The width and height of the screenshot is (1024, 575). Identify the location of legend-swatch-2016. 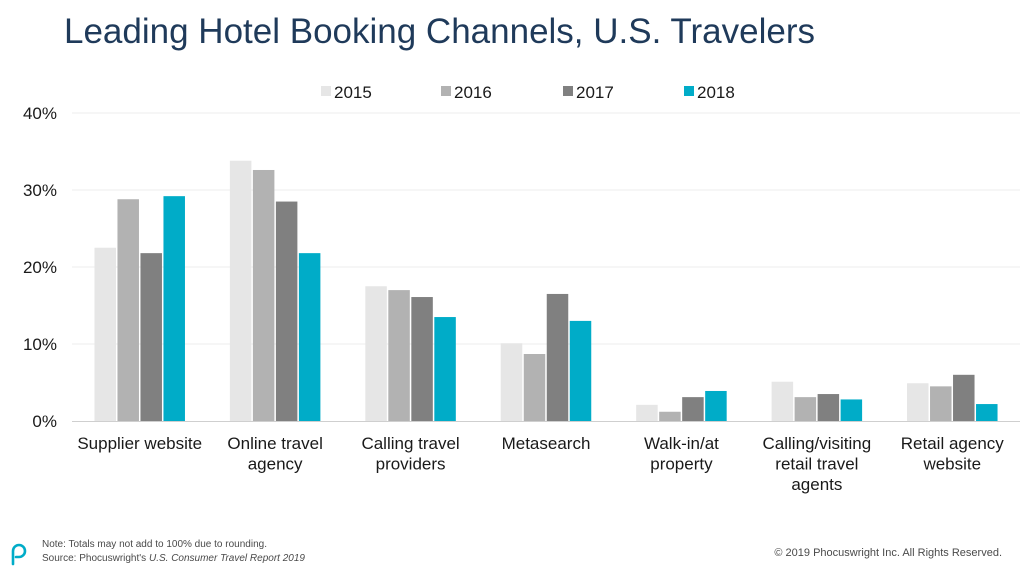
(446, 91).